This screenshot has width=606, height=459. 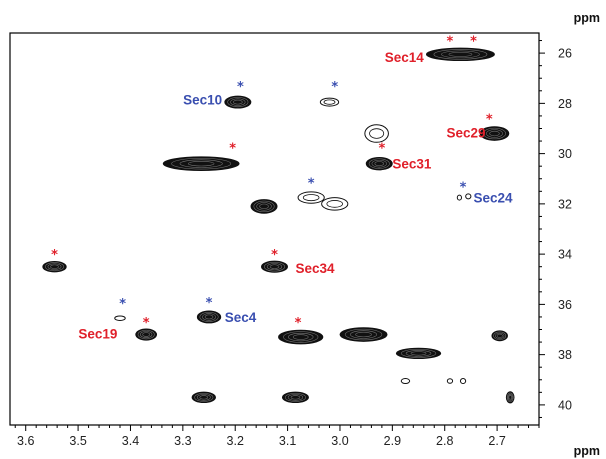 What do you see at coordinates (565, 255) in the screenshot?
I see `y-tick-label: 34` at bounding box center [565, 255].